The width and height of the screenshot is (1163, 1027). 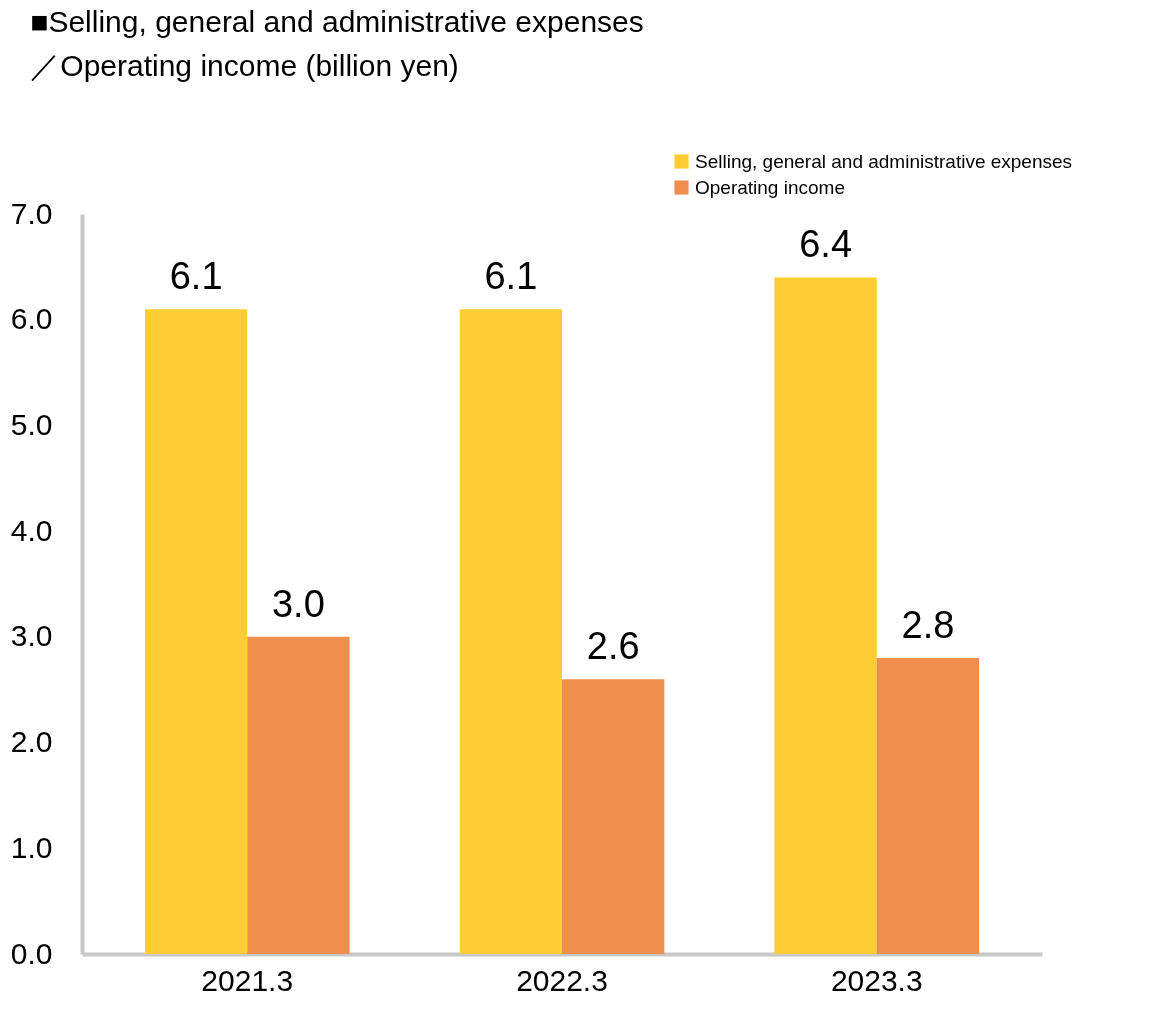 I want to click on y-tick-label: 3.0, so click(x=31, y=636).